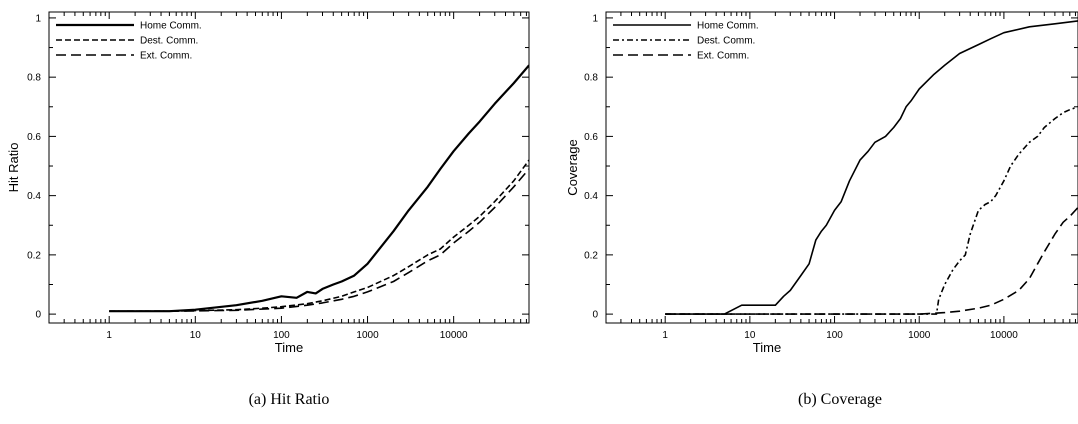 The image size is (1078, 424). Describe the element at coordinates (289, 399) in the screenshot. I see `figure-caption: (a) Hit Ratio` at that location.